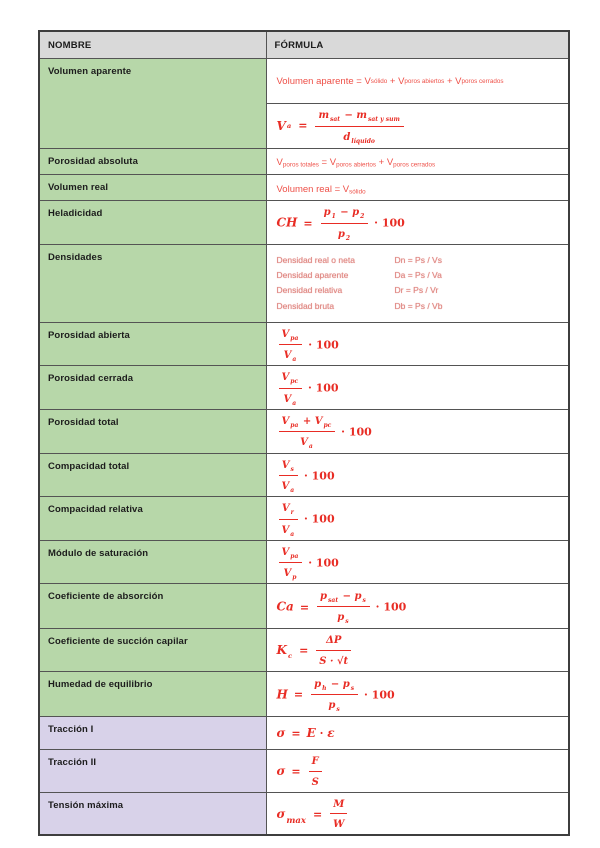 The height and width of the screenshot is (848, 600). I want to click on fraction-numerator: ph − ps, so click(334, 684).